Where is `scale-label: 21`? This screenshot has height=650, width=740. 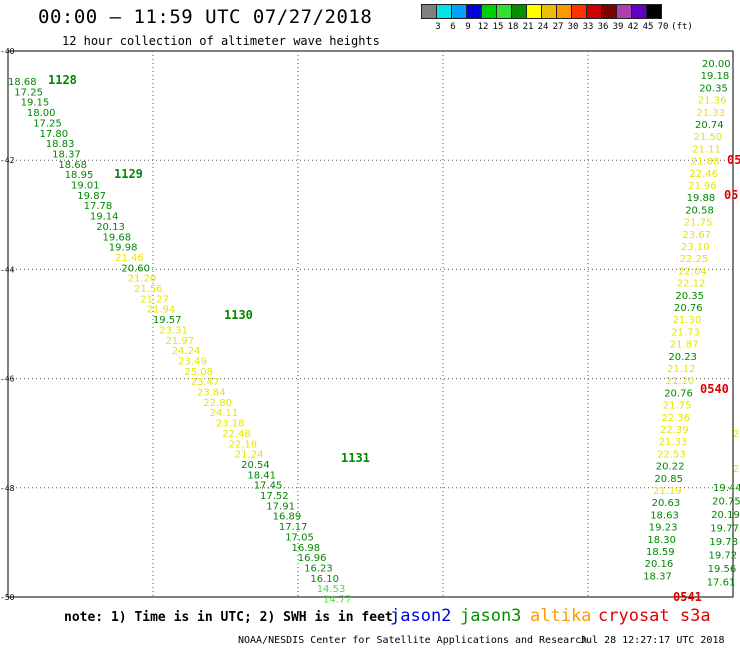
scale-label: 21 is located at coordinates (528, 27).